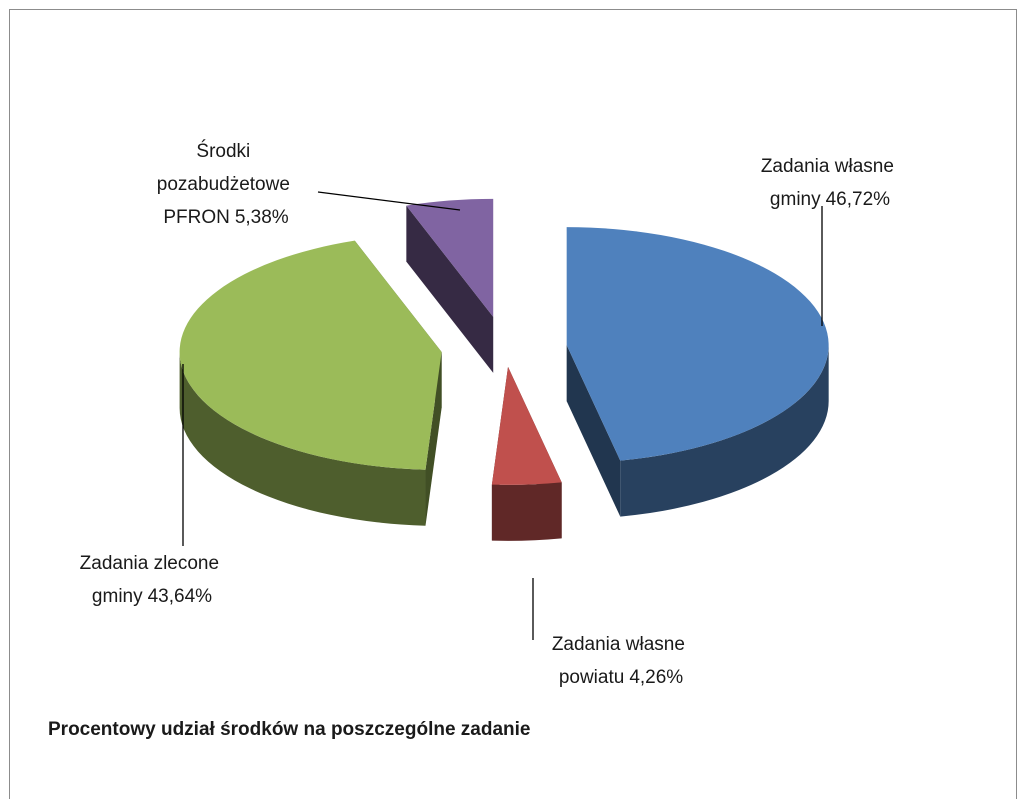  Describe the element at coordinates (262, 217) in the screenshot. I see `data-label-value: 5,38%` at that location.